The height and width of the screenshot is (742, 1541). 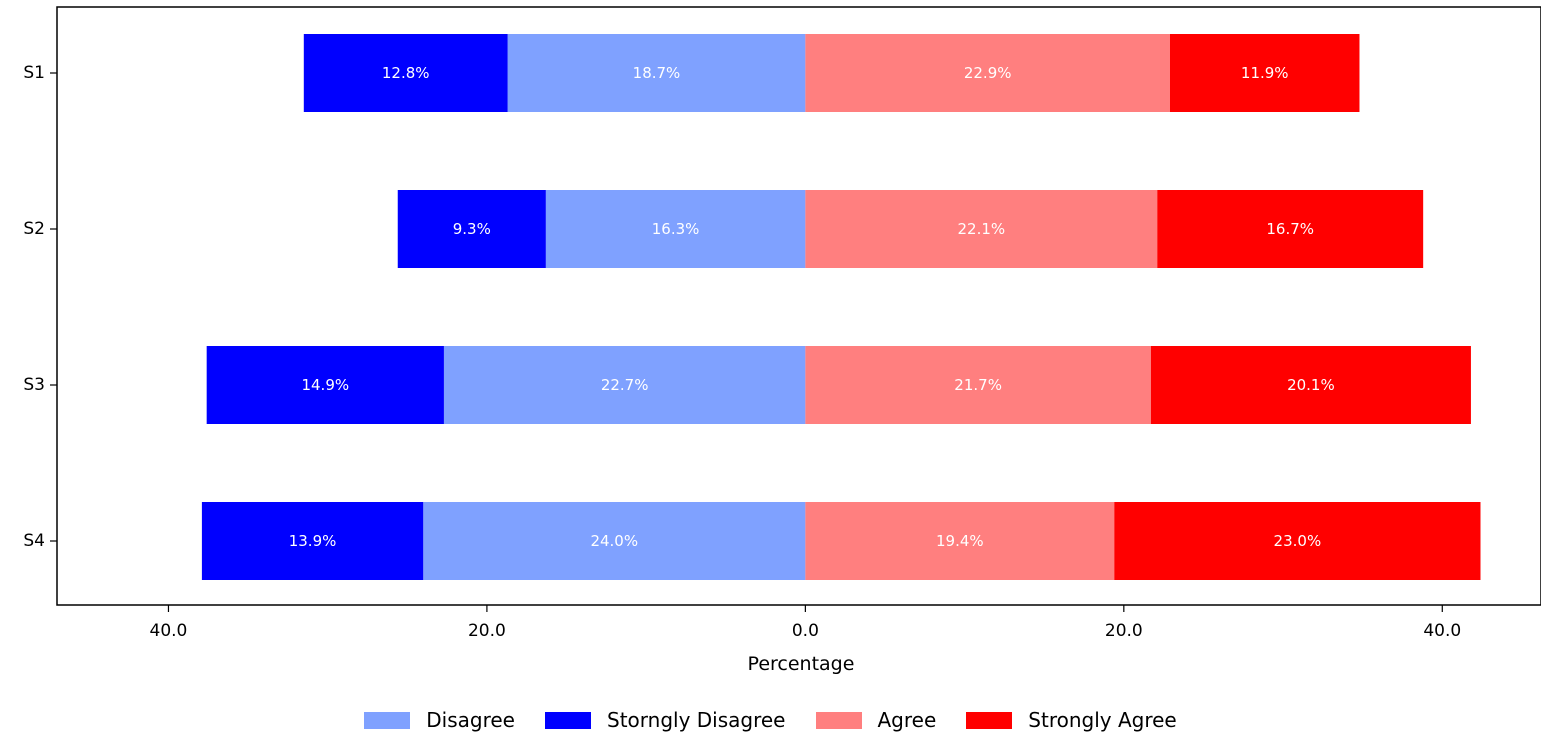 I want to click on x-axis: 40.0 20.0 0.0 20.0 40.0, so click(x=805, y=623).